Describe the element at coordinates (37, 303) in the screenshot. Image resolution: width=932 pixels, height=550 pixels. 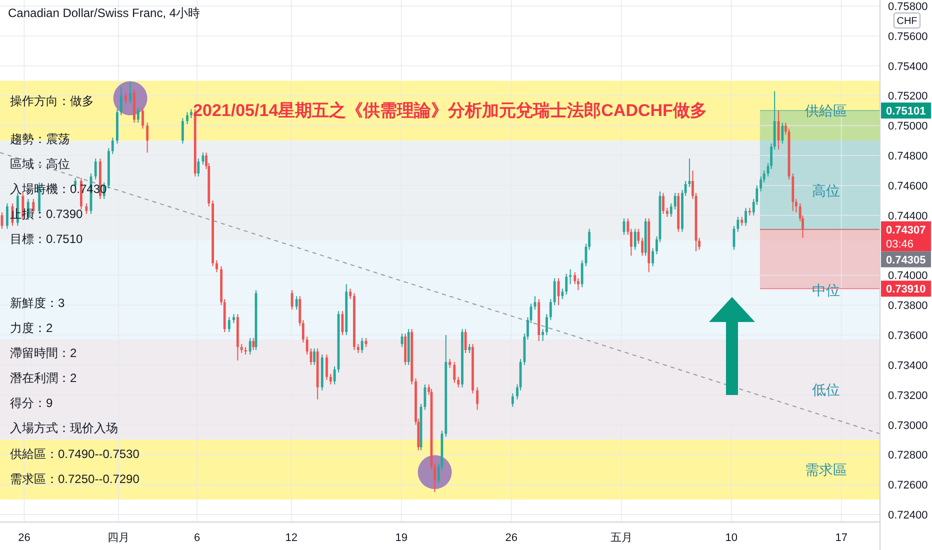
I see `annotation: 新鮮度：3` at that location.